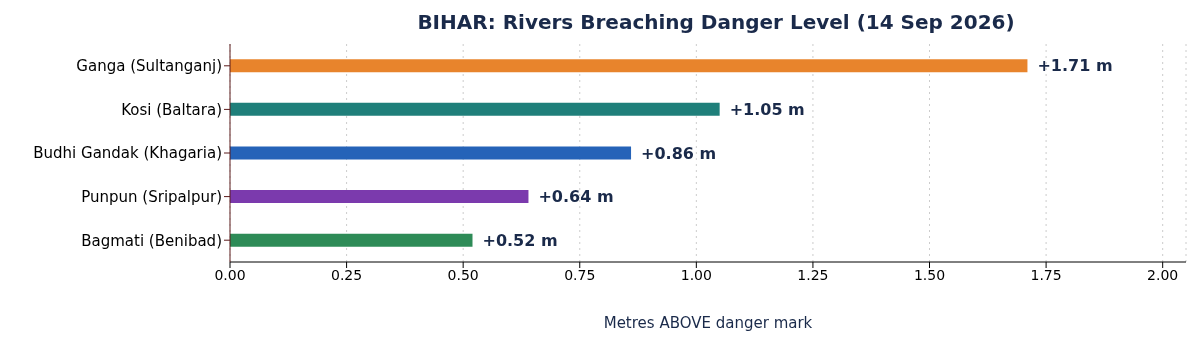 The height and width of the screenshot is (338, 1200). What do you see at coordinates (1075, 66) in the screenshot?
I see `data-label: +1.71 m` at bounding box center [1075, 66].